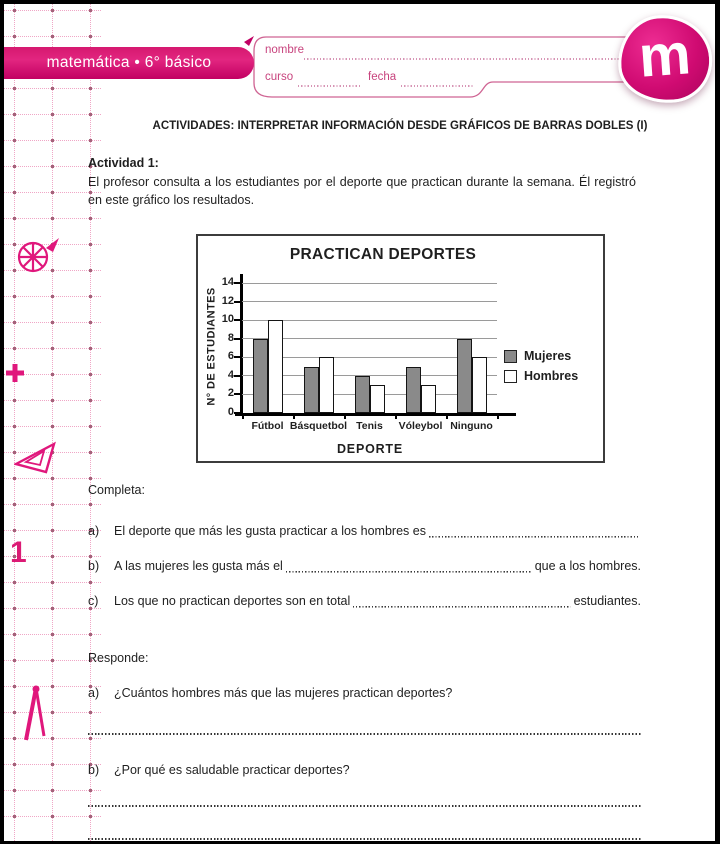 Image resolution: width=720 pixels, height=844 pixels. What do you see at coordinates (249, 41) in the screenshot?
I see `box-arrow-icon` at bounding box center [249, 41].